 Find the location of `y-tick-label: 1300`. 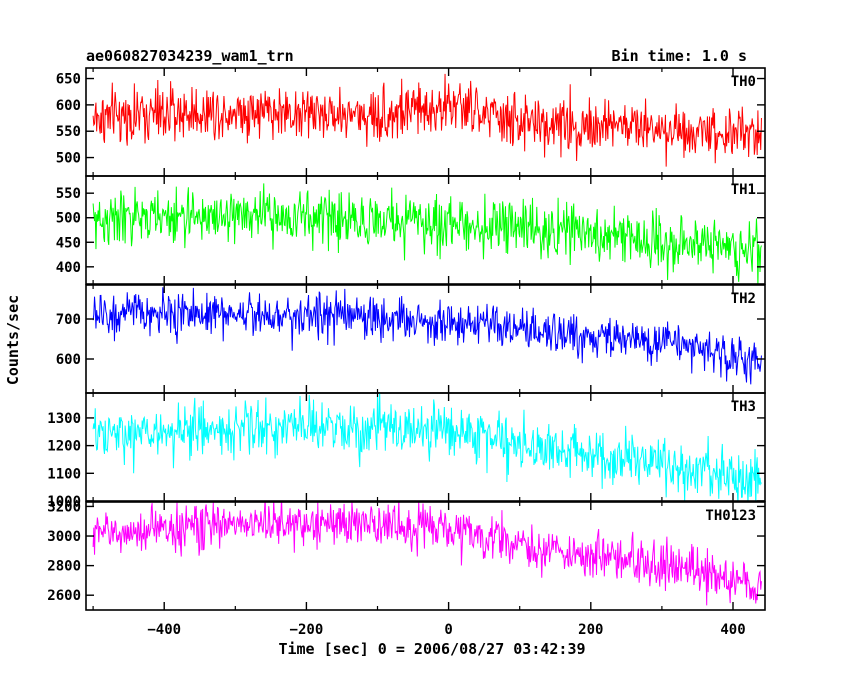

y-tick-label: 1300 is located at coordinates (64, 419).